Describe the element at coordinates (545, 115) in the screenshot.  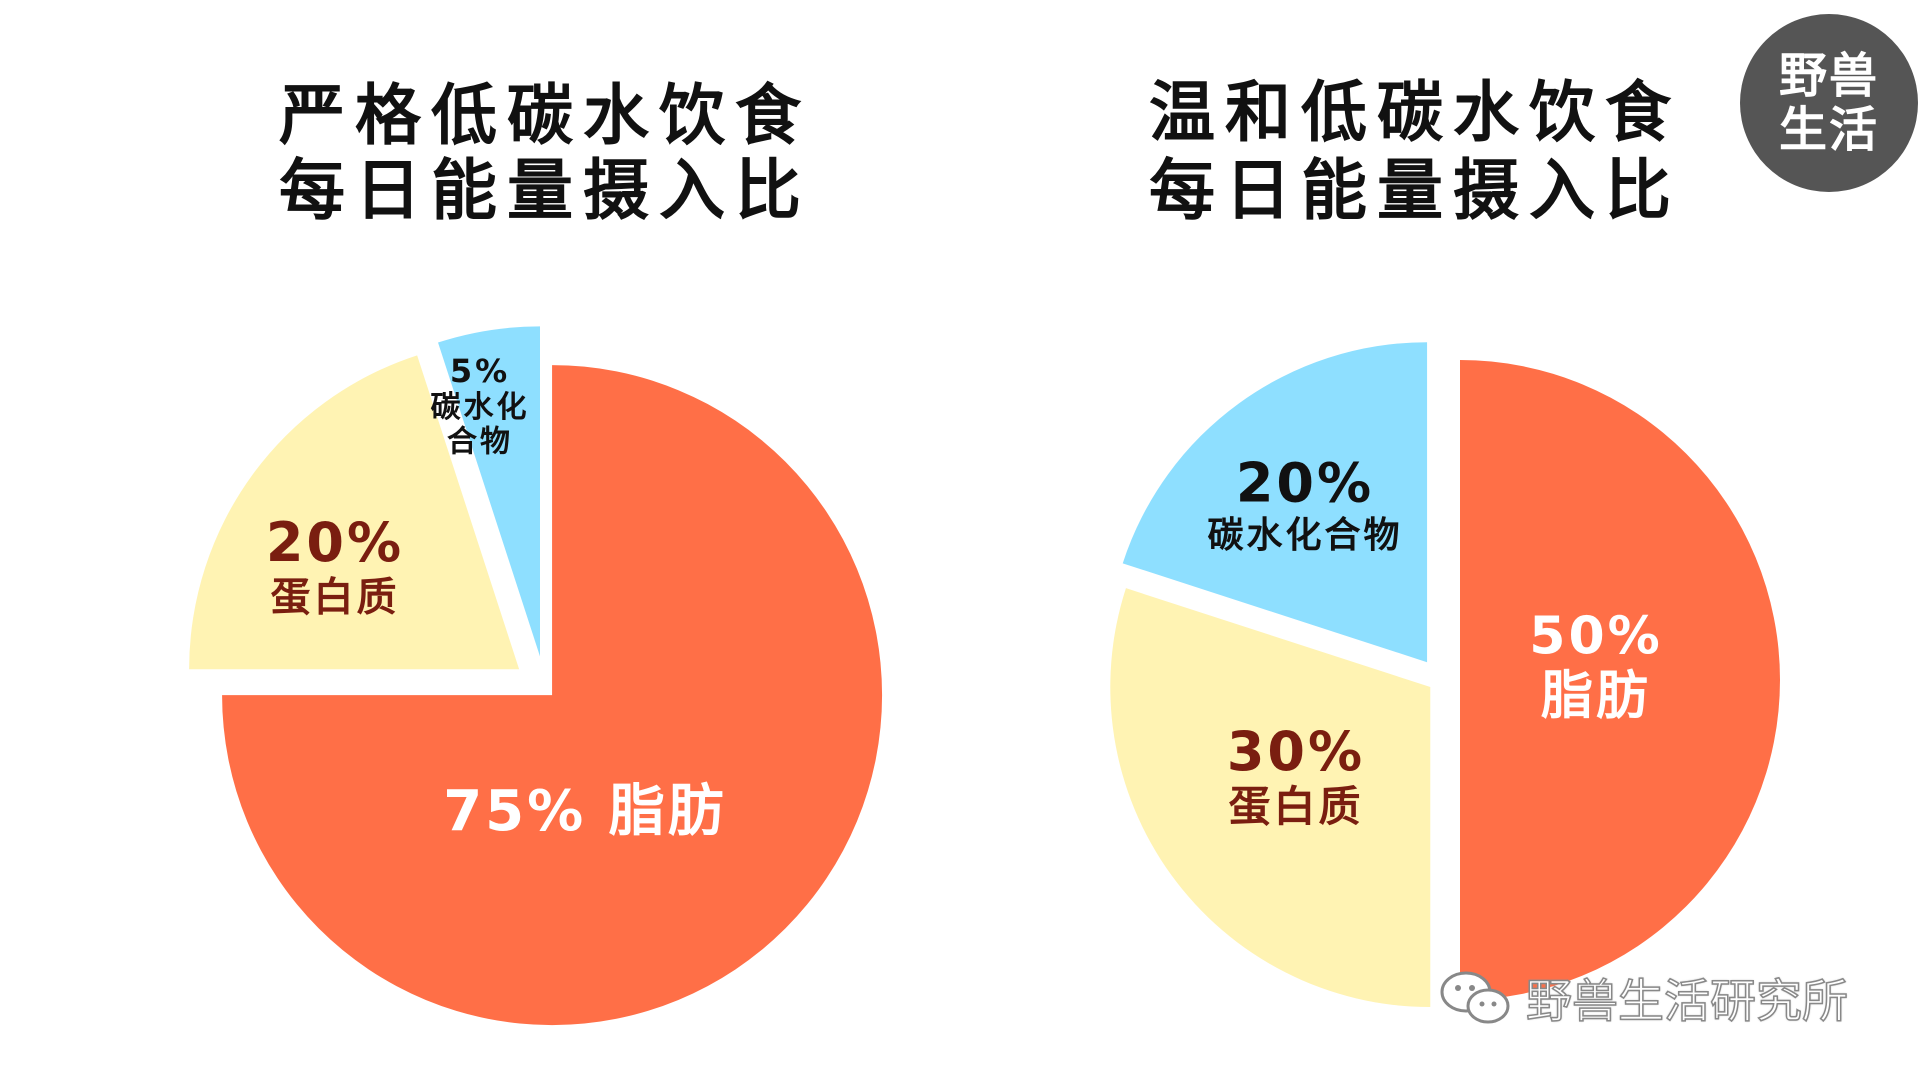
I see `chart-title-line-1: 严格低碳水饮食` at that location.